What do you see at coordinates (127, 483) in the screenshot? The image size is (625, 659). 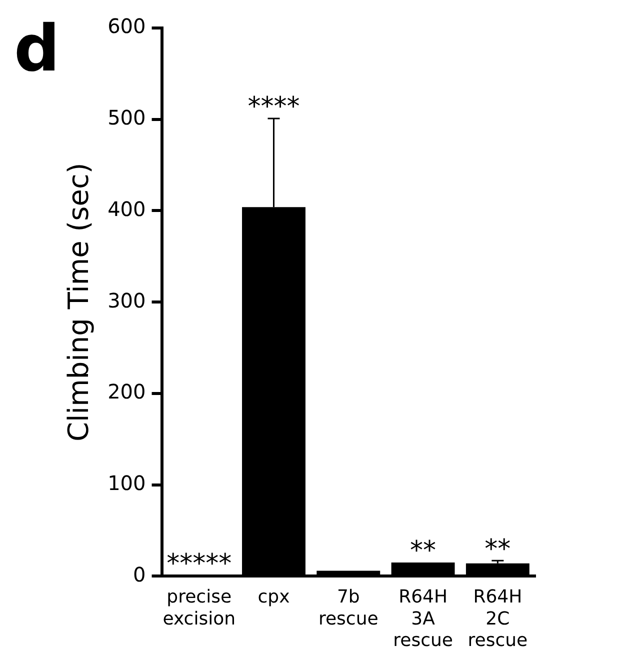 I see `y-tick-label: 100` at bounding box center [127, 483].